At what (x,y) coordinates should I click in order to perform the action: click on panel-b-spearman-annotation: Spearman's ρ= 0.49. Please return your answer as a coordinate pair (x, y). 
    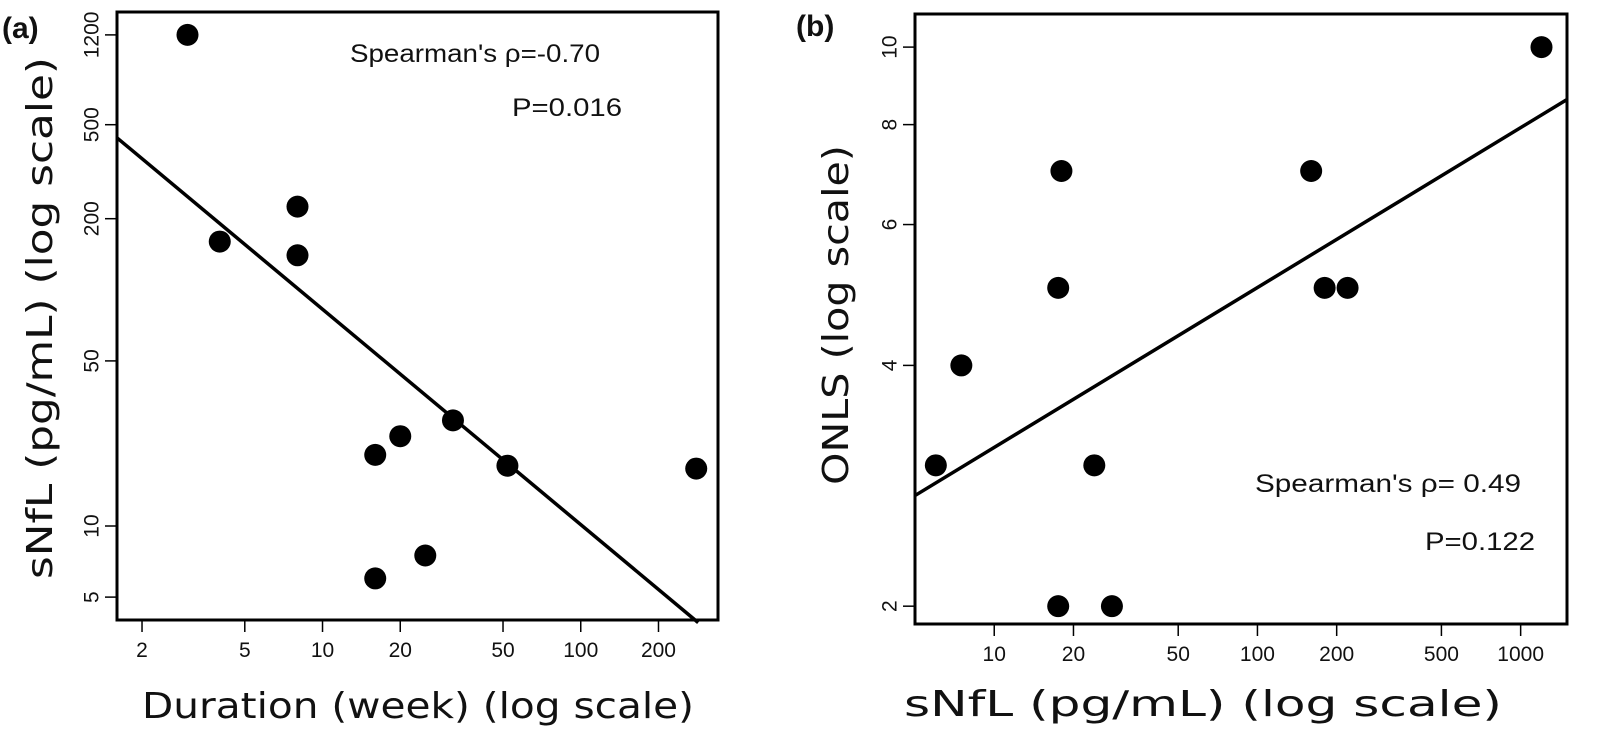
    Looking at the image, I should click on (1388, 484).